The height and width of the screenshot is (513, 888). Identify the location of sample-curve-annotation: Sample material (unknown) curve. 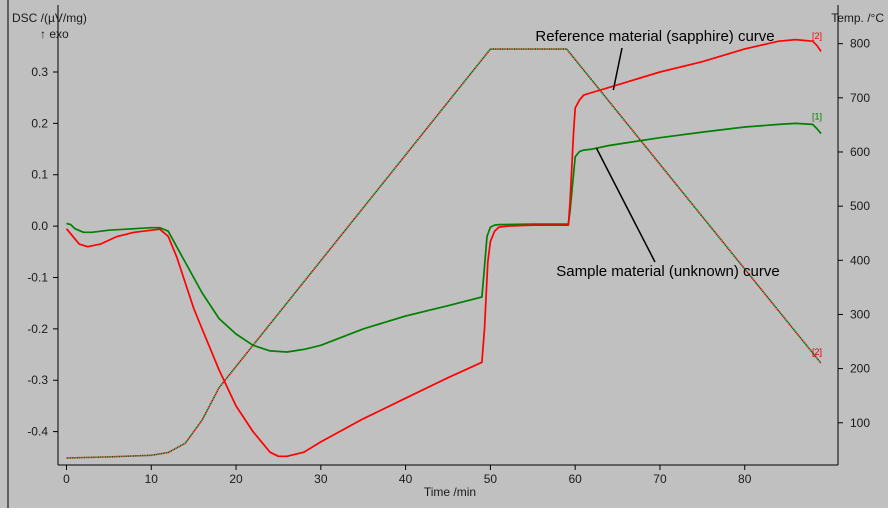
(667, 271).